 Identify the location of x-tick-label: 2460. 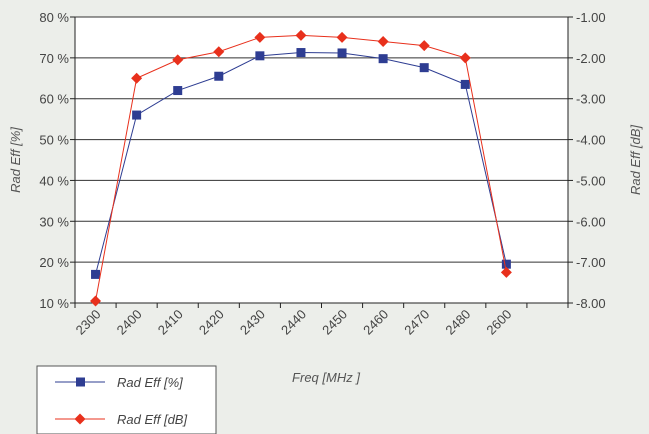
(375, 322).